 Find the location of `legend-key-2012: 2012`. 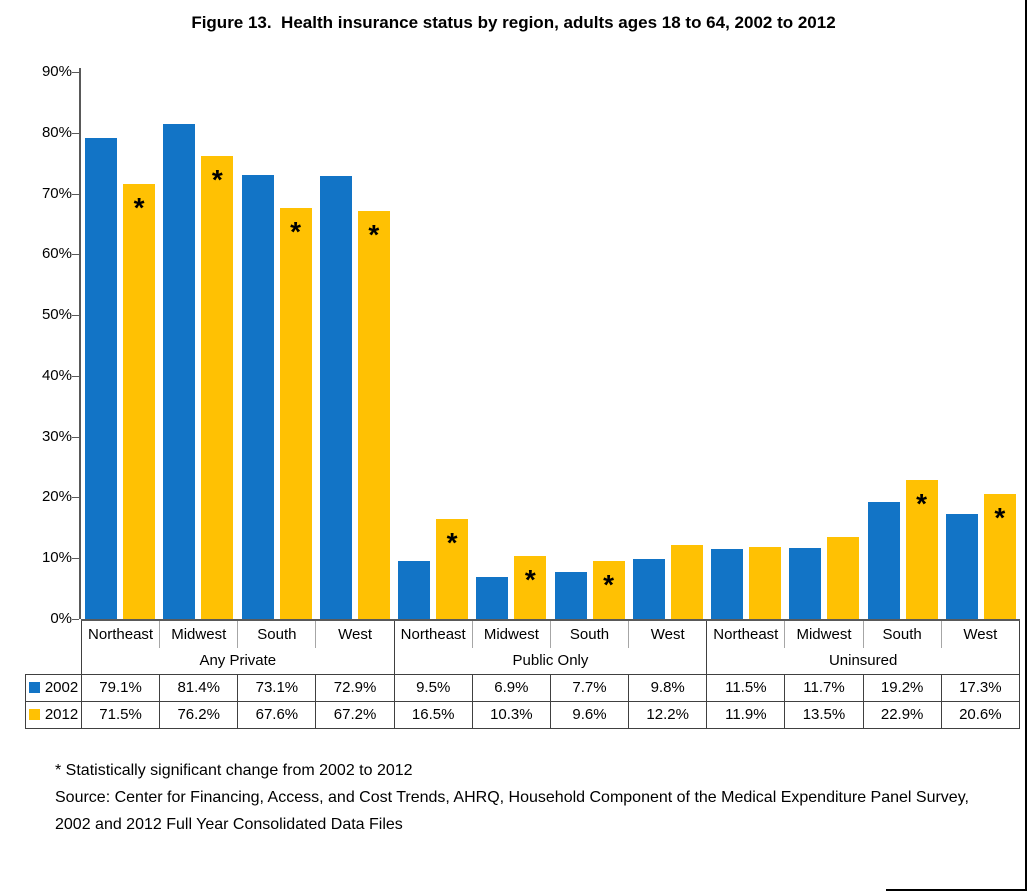

legend-key-2012: 2012 is located at coordinates (53, 714).